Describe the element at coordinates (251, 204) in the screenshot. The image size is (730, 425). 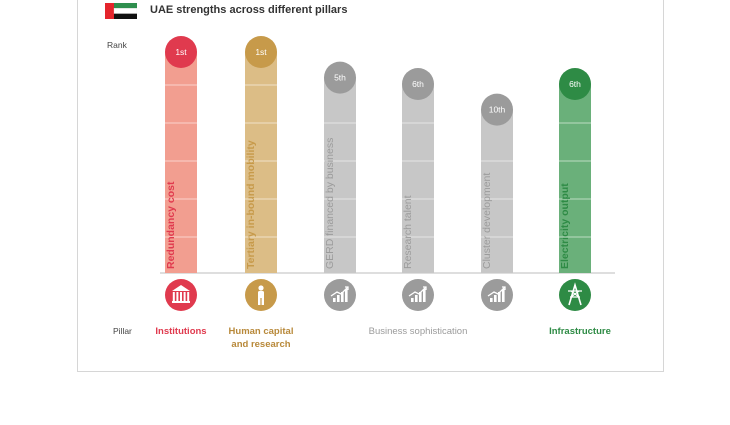
I see `category-label-2: Tertiary in-bound mobility` at that location.